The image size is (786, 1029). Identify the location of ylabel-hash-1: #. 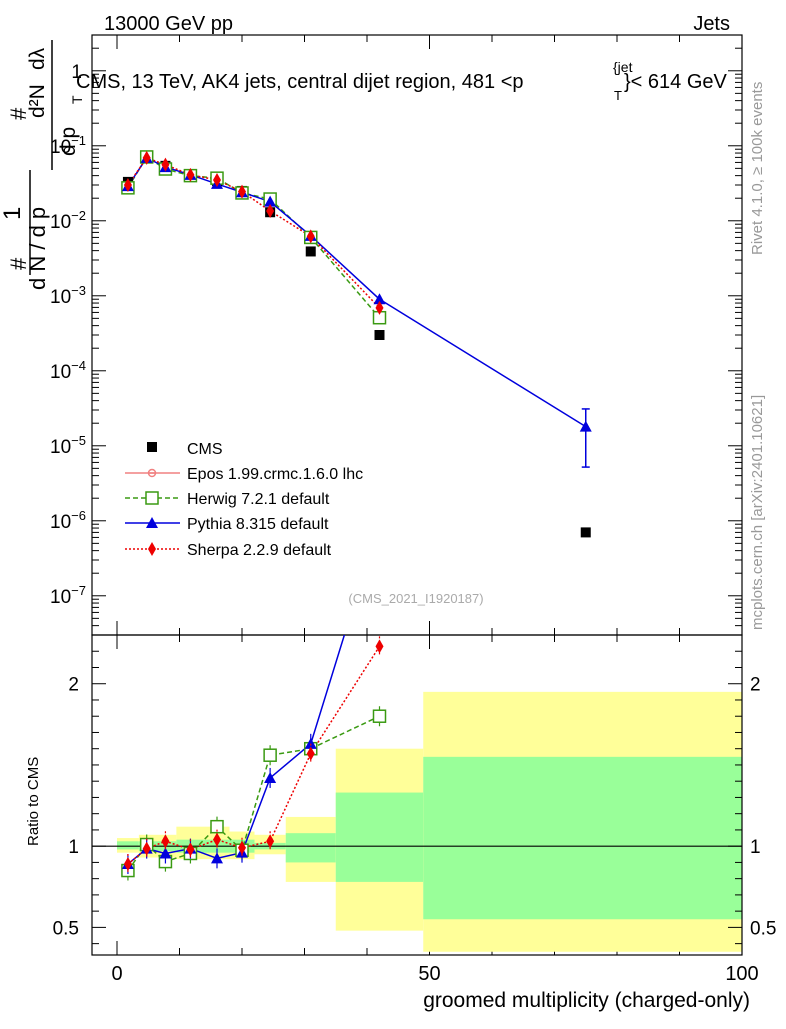
(18, 113).